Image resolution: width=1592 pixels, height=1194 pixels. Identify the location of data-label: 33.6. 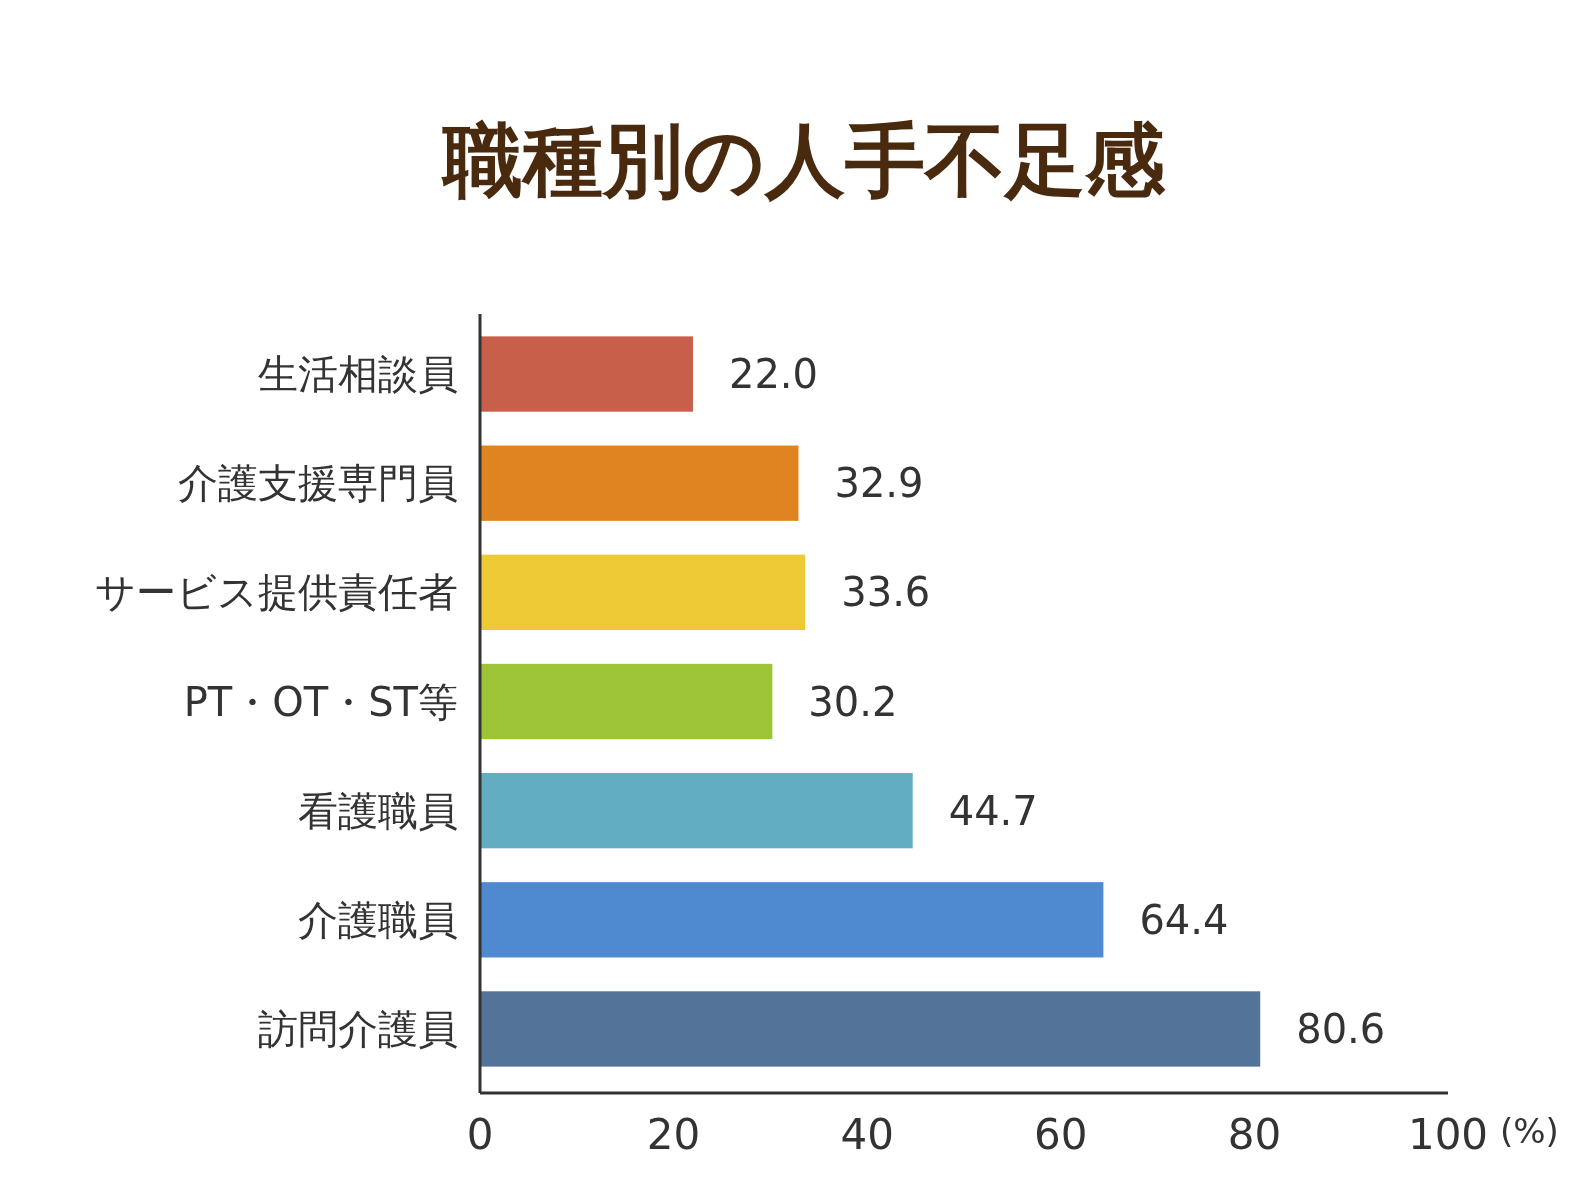
(886, 592).